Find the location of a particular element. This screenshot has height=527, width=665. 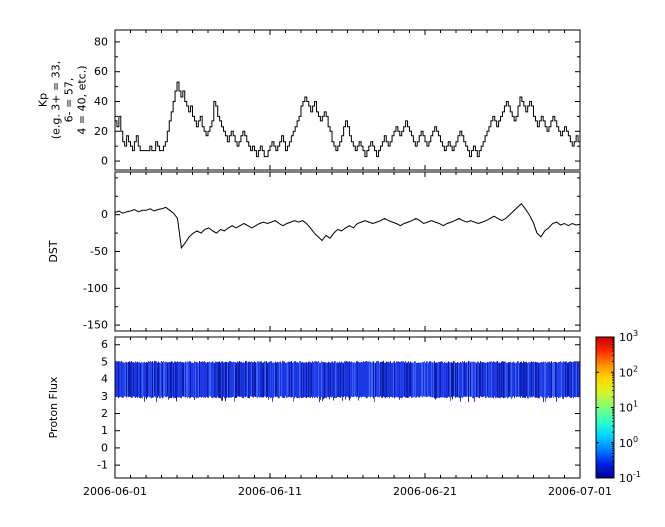

colorbar-tick-label: 10³ is located at coordinates (628, 336).